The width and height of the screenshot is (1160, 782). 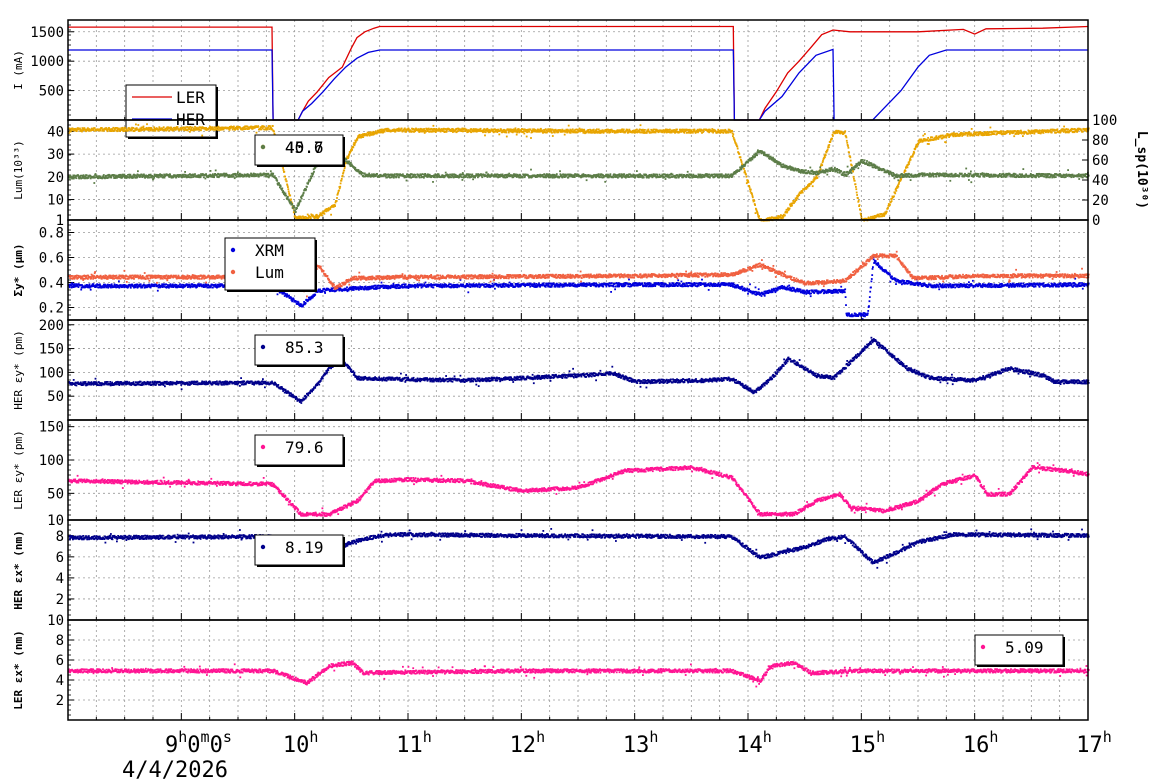 I want to click on y-tick-label: 10, so click(x=55, y=201).